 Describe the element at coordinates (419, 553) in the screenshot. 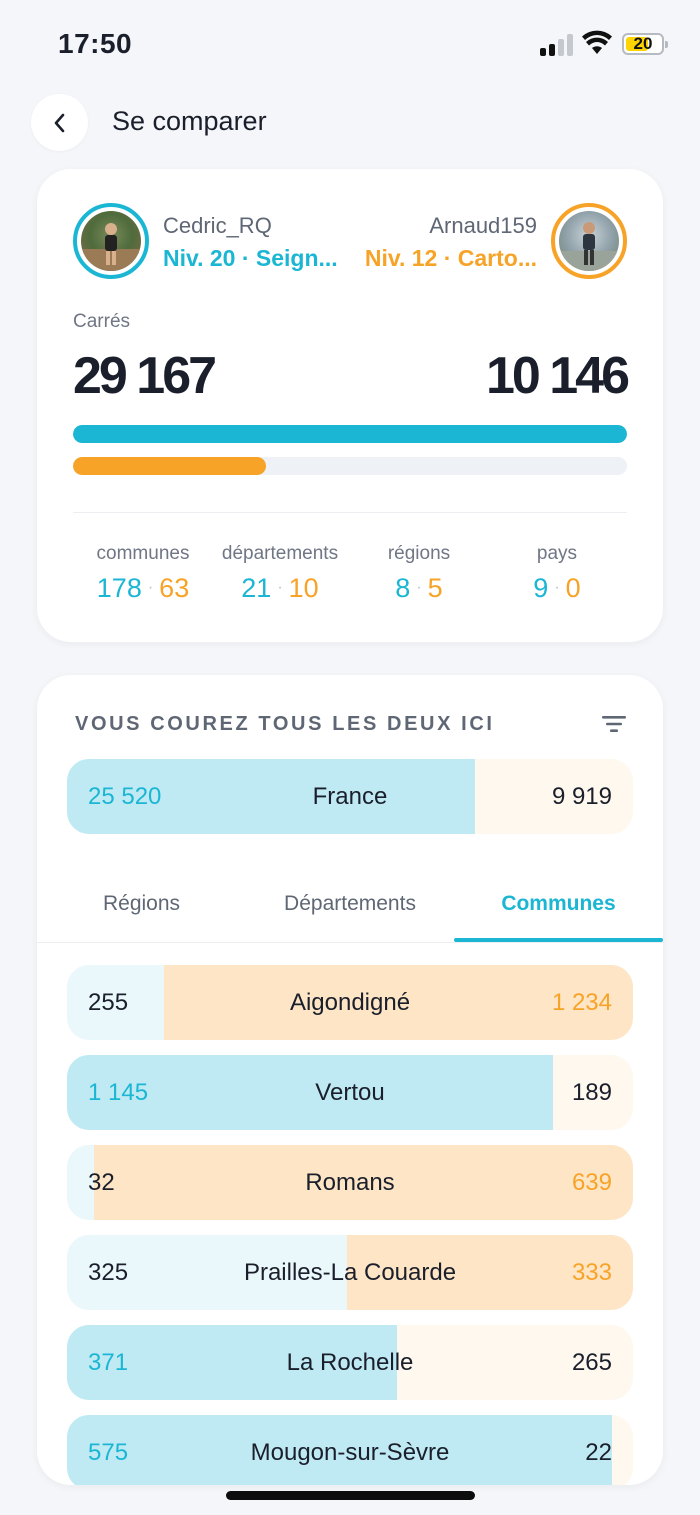

I see `stat-label: régions` at that location.